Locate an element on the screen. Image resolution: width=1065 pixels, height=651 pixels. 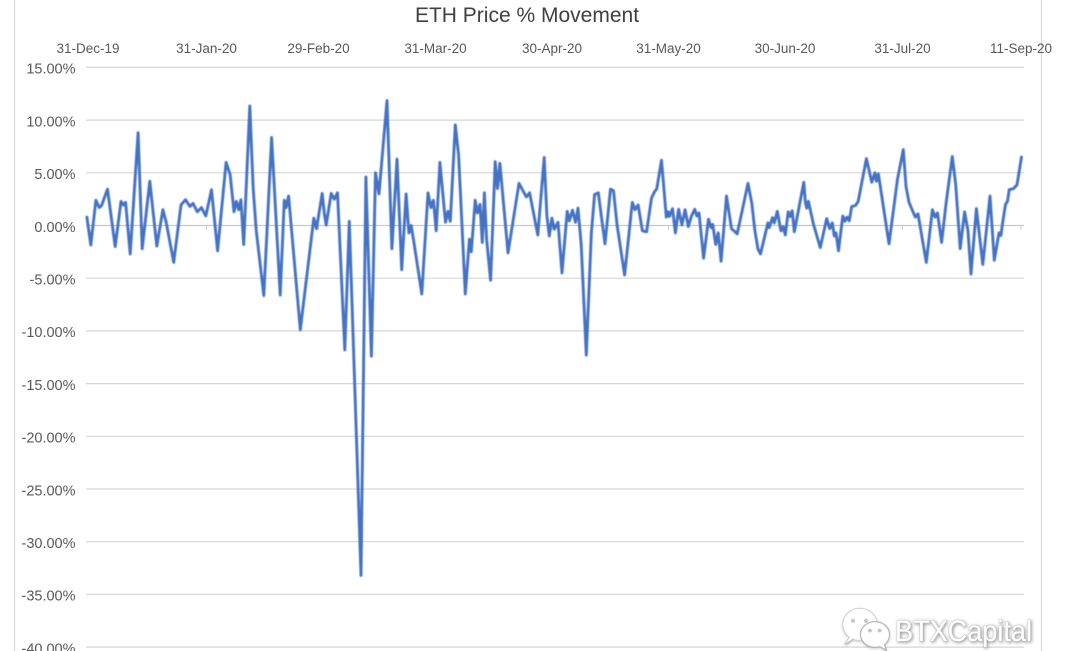
svg-text: 10.00% is located at coordinates (50, 122).